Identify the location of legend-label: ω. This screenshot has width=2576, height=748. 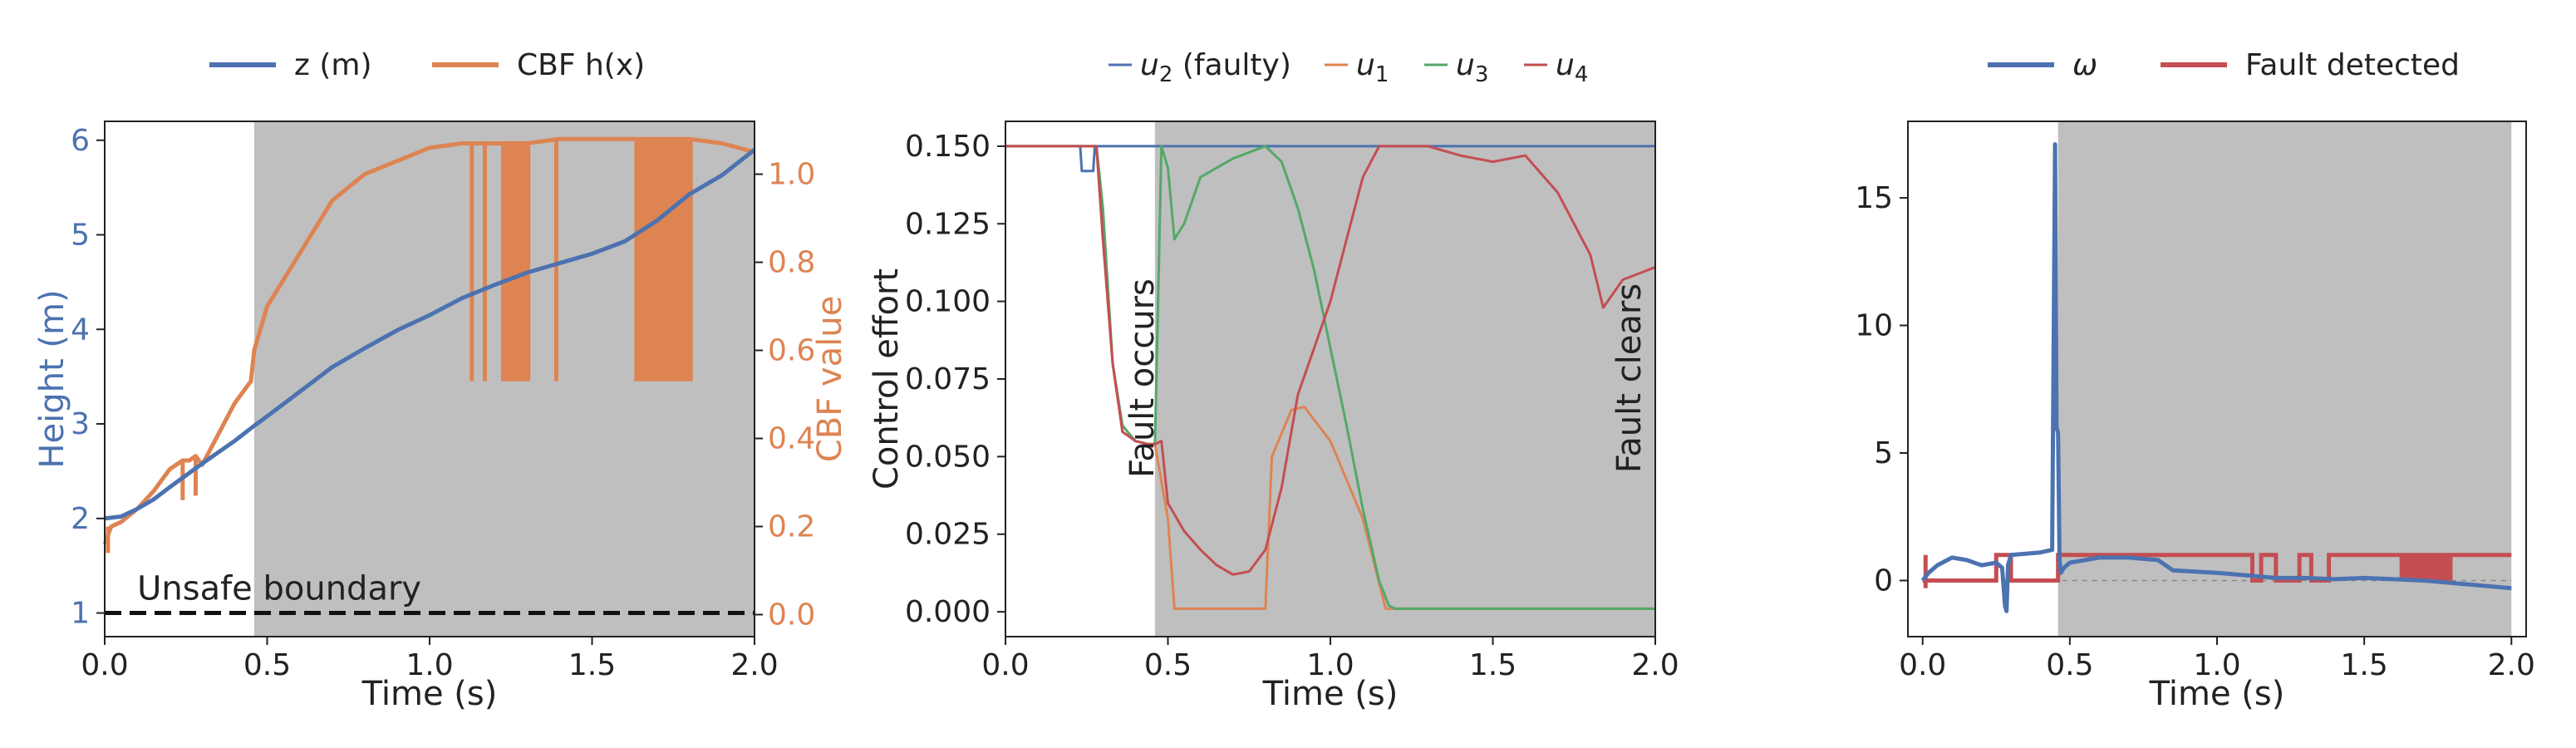
(2084, 65).